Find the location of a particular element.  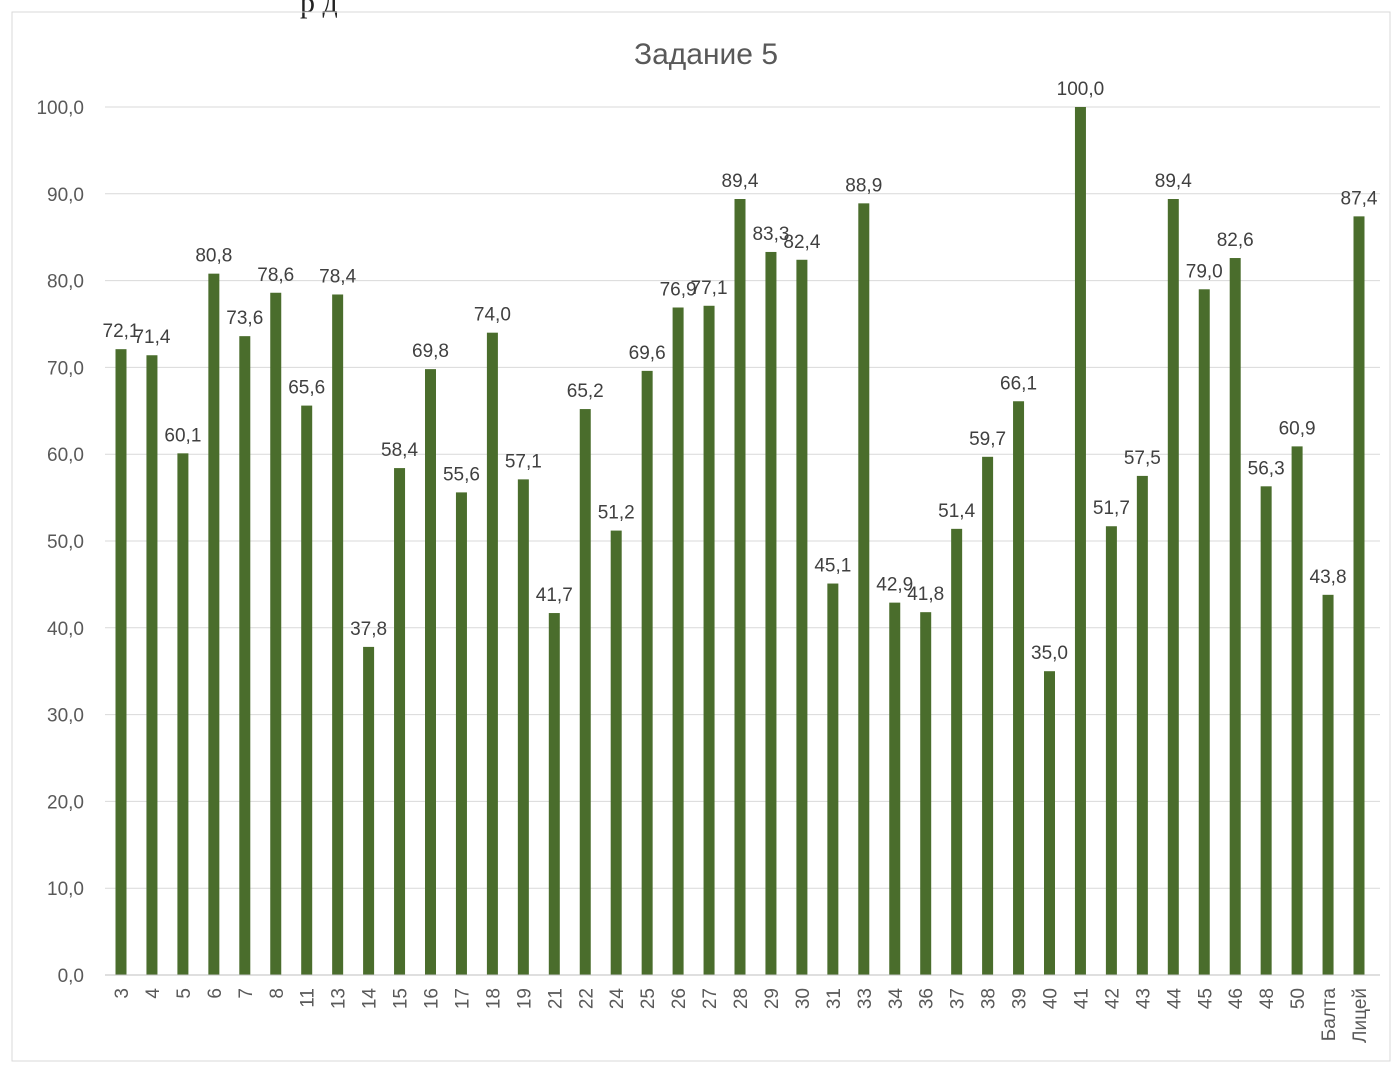

data-label: 45,1 is located at coordinates (832, 566).